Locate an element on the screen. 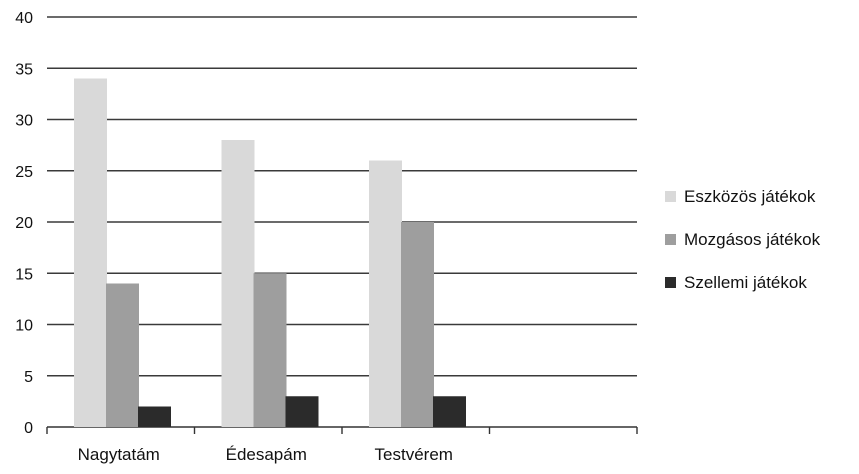  legend-label: Szellemi játékok is located at coordinates (745, 282).